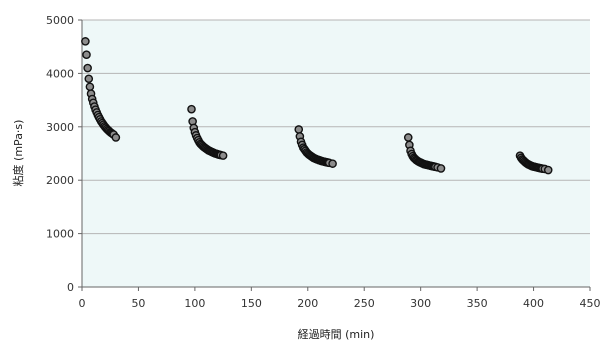 The width and height of the screenshot is (604, 340). What do you see at coordinates (82, 303) in the screenshot?
I see `x-tick-label: 0` at bounding box center [82, 303].